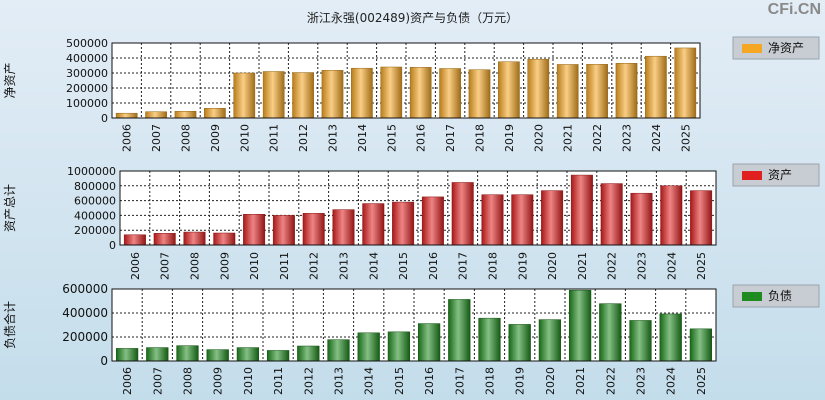 This screenshot has height=400, width=825. What do you see at coordinates (185, 115) in the screenshot?
I see `bar-2008` at bounding box center [185, 115].